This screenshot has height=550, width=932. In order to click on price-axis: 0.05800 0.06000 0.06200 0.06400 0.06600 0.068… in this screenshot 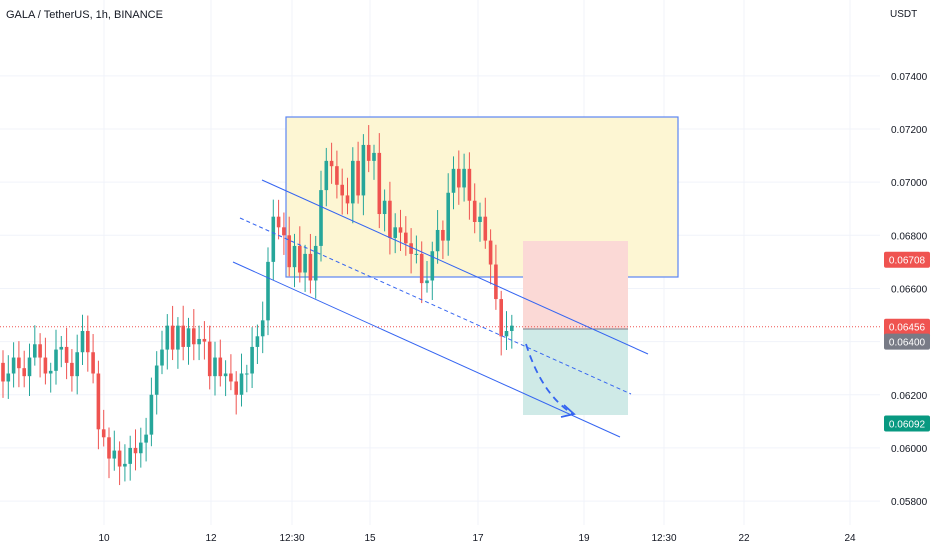, I will do `click(909, 290)`.